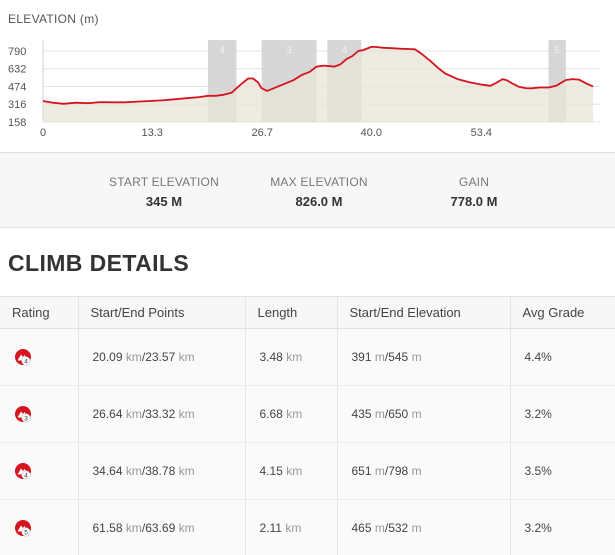  Describe the element at coordinates (423, 357) in the screenshot. I see `start-end-elevation-cell: 391 m/545 m` at that location.